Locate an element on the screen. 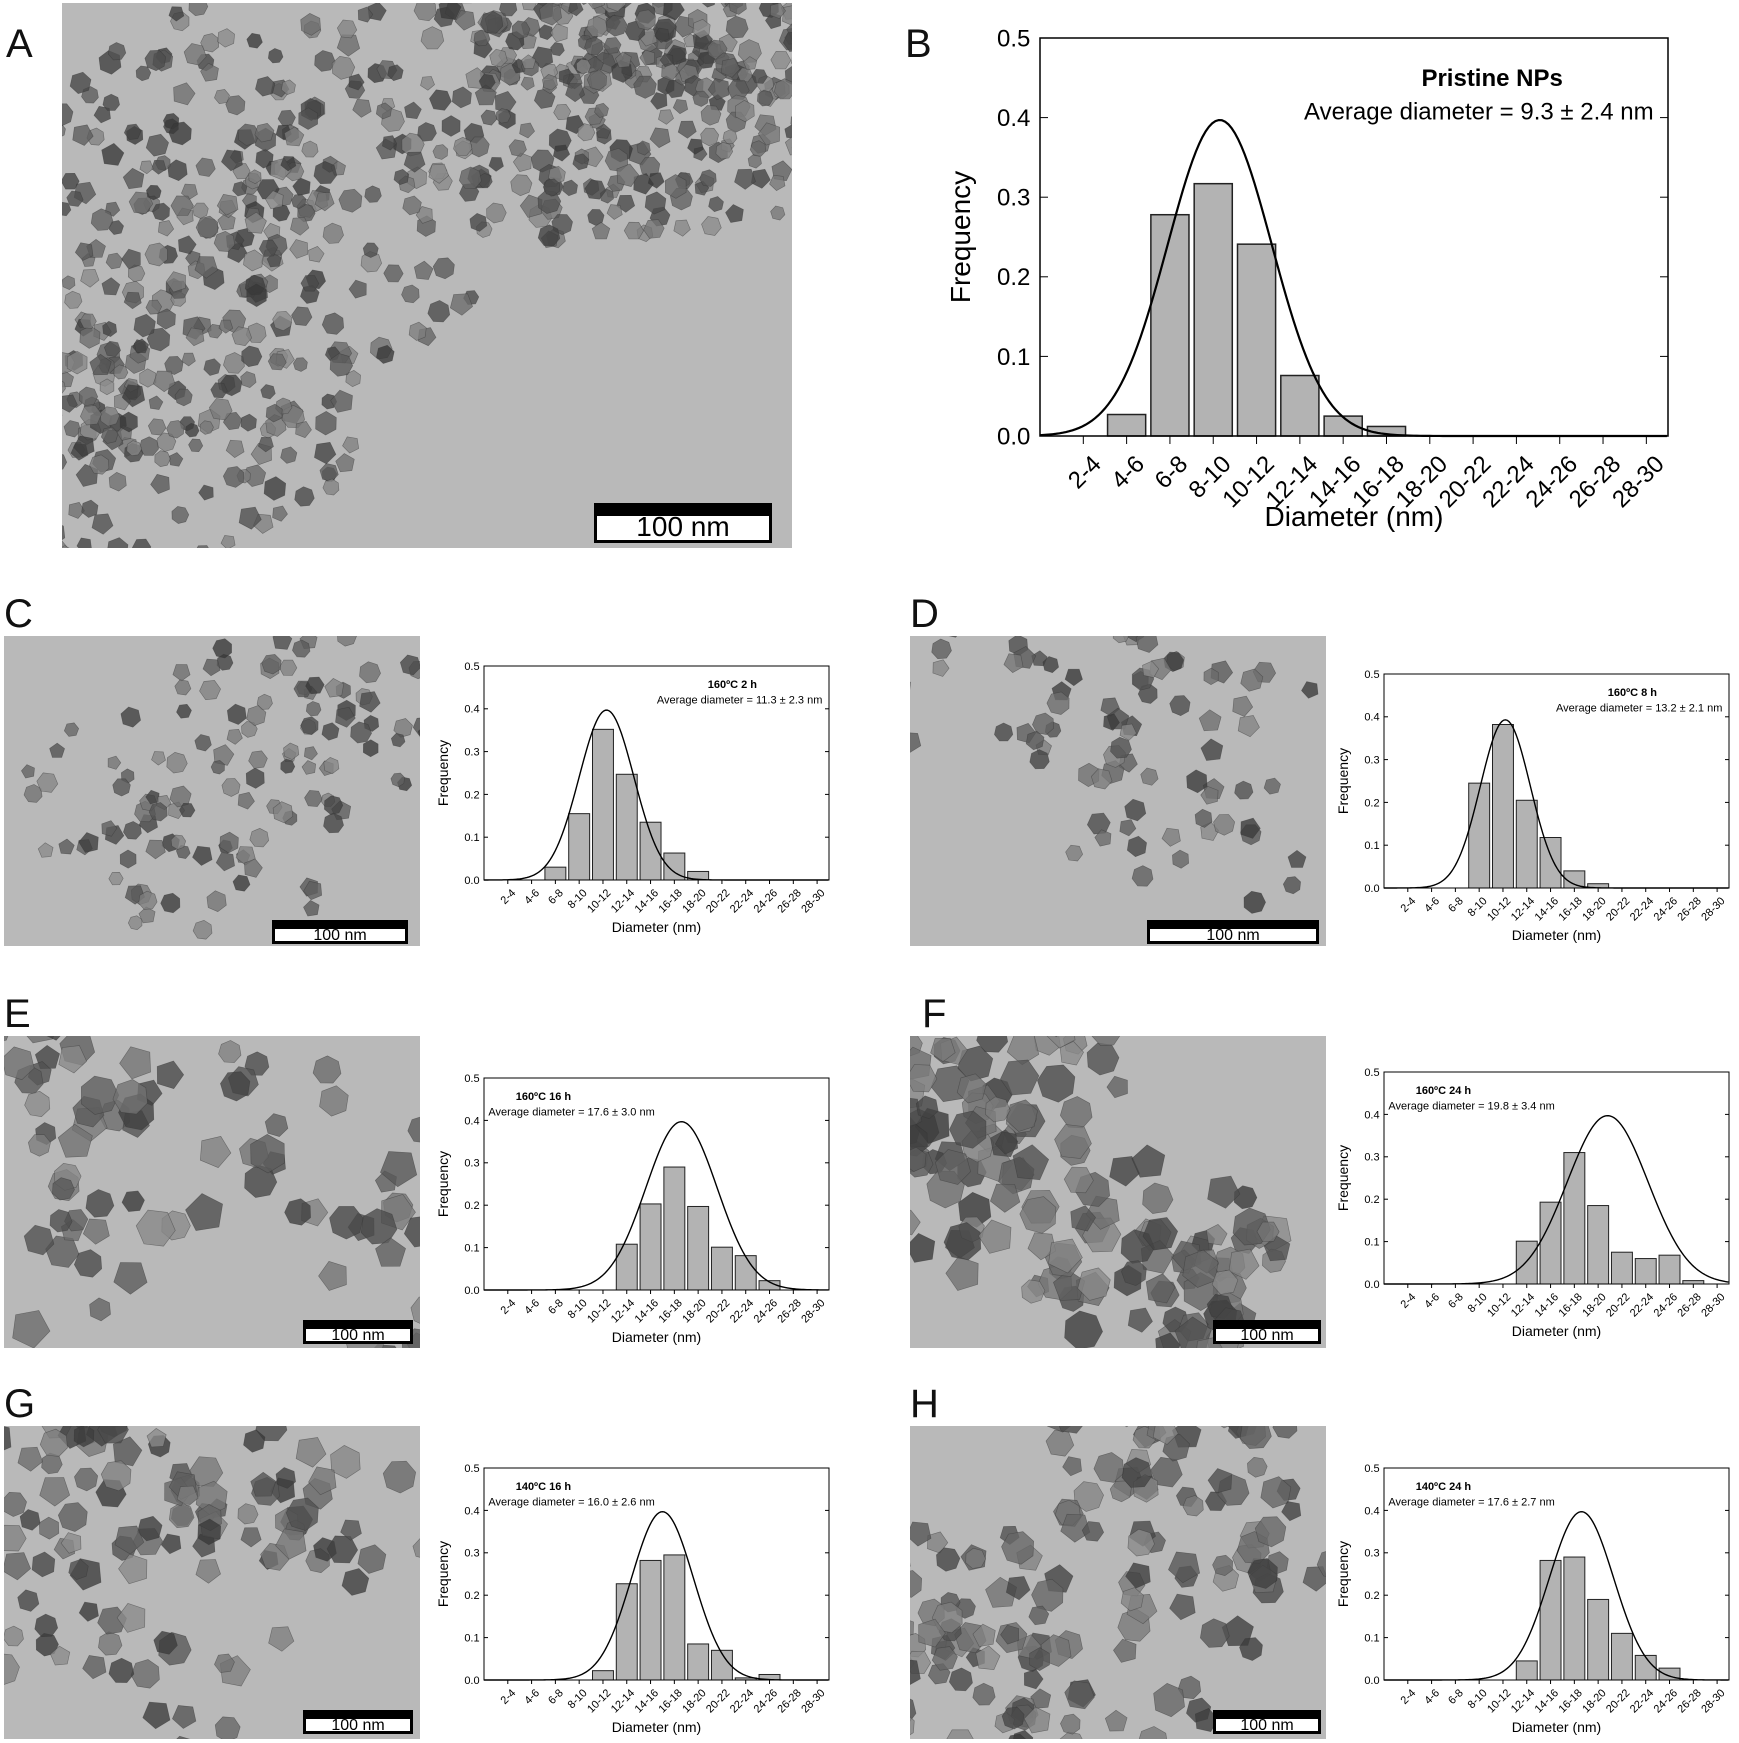  x-tick-label: 10-12 is located at coordinates (599, 1701).